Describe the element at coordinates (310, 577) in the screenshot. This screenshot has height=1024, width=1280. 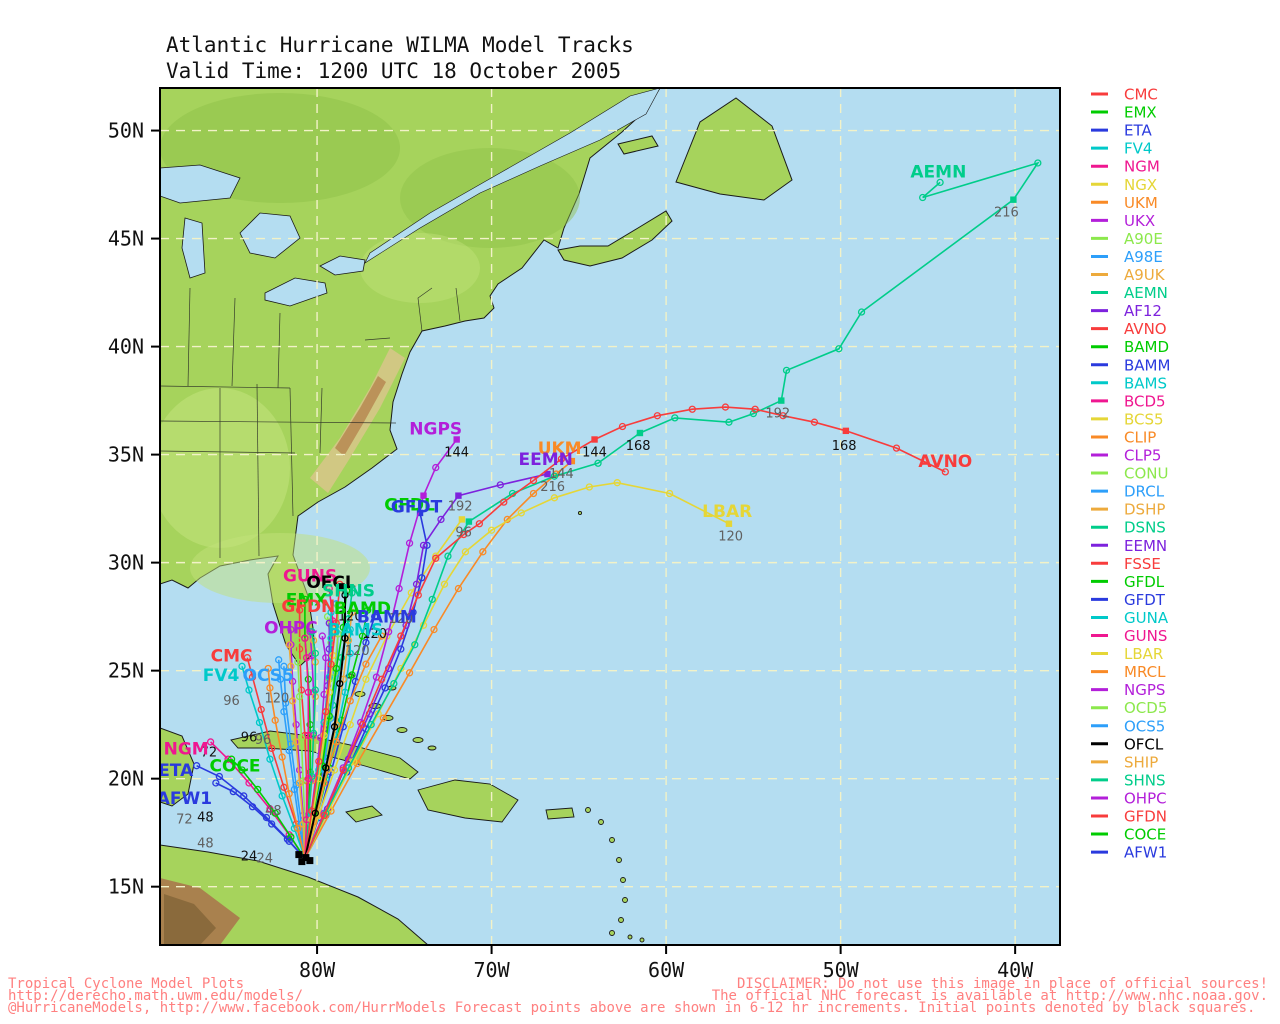
I see `map-model-label-GUNS: GUNS` at that location.